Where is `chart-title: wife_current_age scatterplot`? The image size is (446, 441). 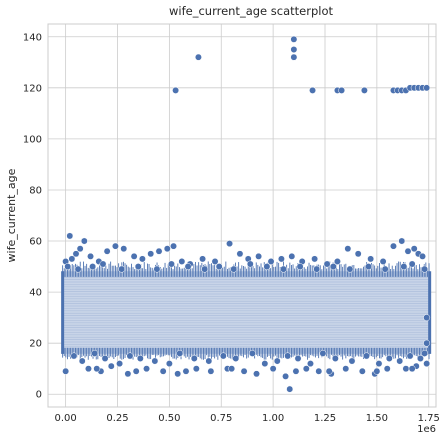 chart-title: wife_current_age scatterplot is located at coordinates (251, 11).